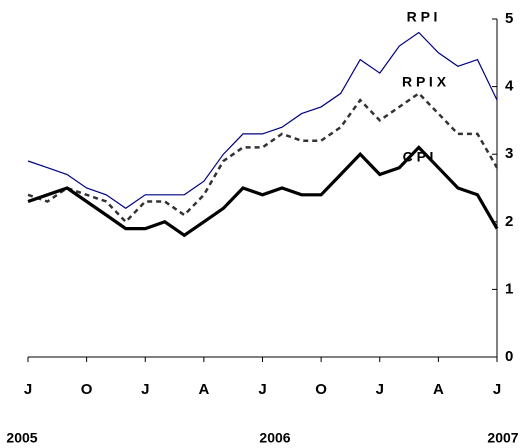 The width and height of the screenshot is (526, 448). I want to click on year-label: 2005, so click(21, 438).